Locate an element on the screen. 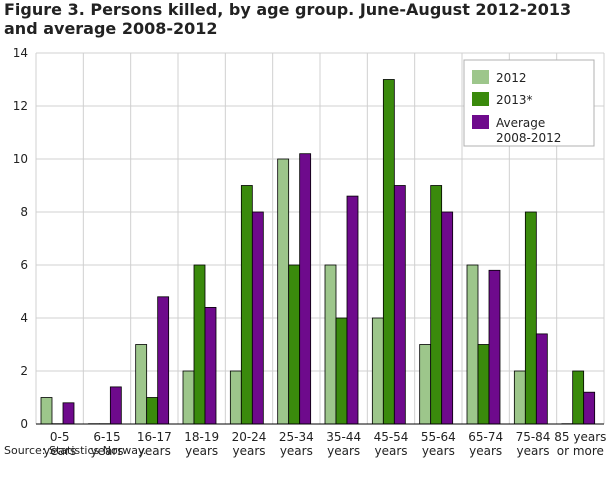 This screenshot has width=610, height=488. y-tick-label: 14 is located at coordinates (20, 53).